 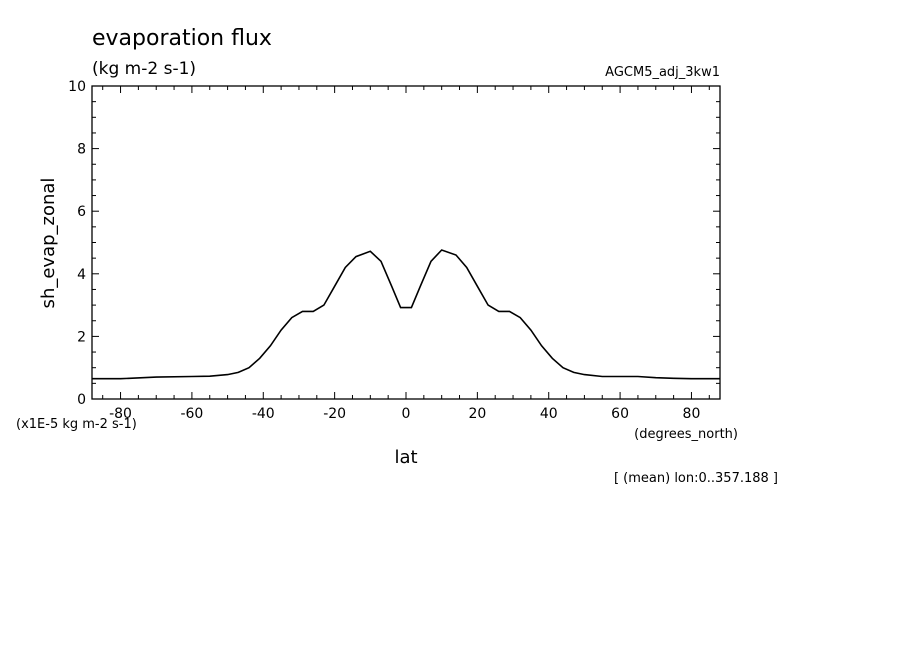 What do you see at coordinates (76, 424) in the screenshot?
I see `y-scale-note: (x1E-5 kg m-2 s-1)` at bounding box center [76, 424].